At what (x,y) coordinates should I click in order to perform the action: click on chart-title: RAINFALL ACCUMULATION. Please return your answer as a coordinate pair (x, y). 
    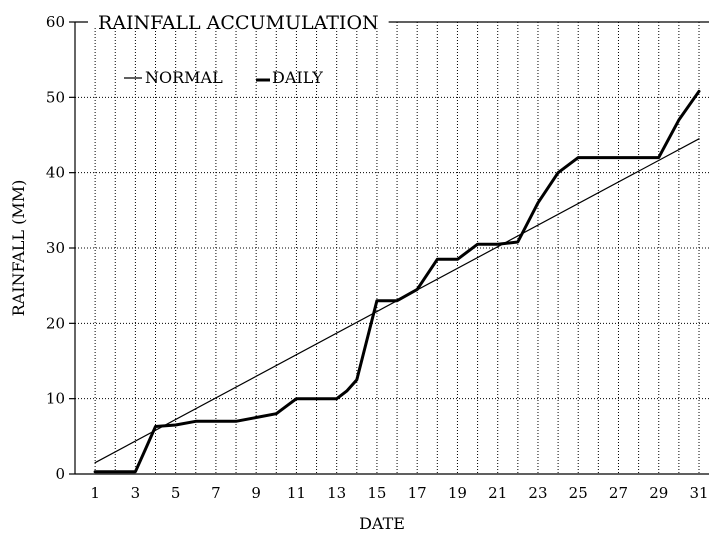
    Looking at the image, I should click on (238, 23).